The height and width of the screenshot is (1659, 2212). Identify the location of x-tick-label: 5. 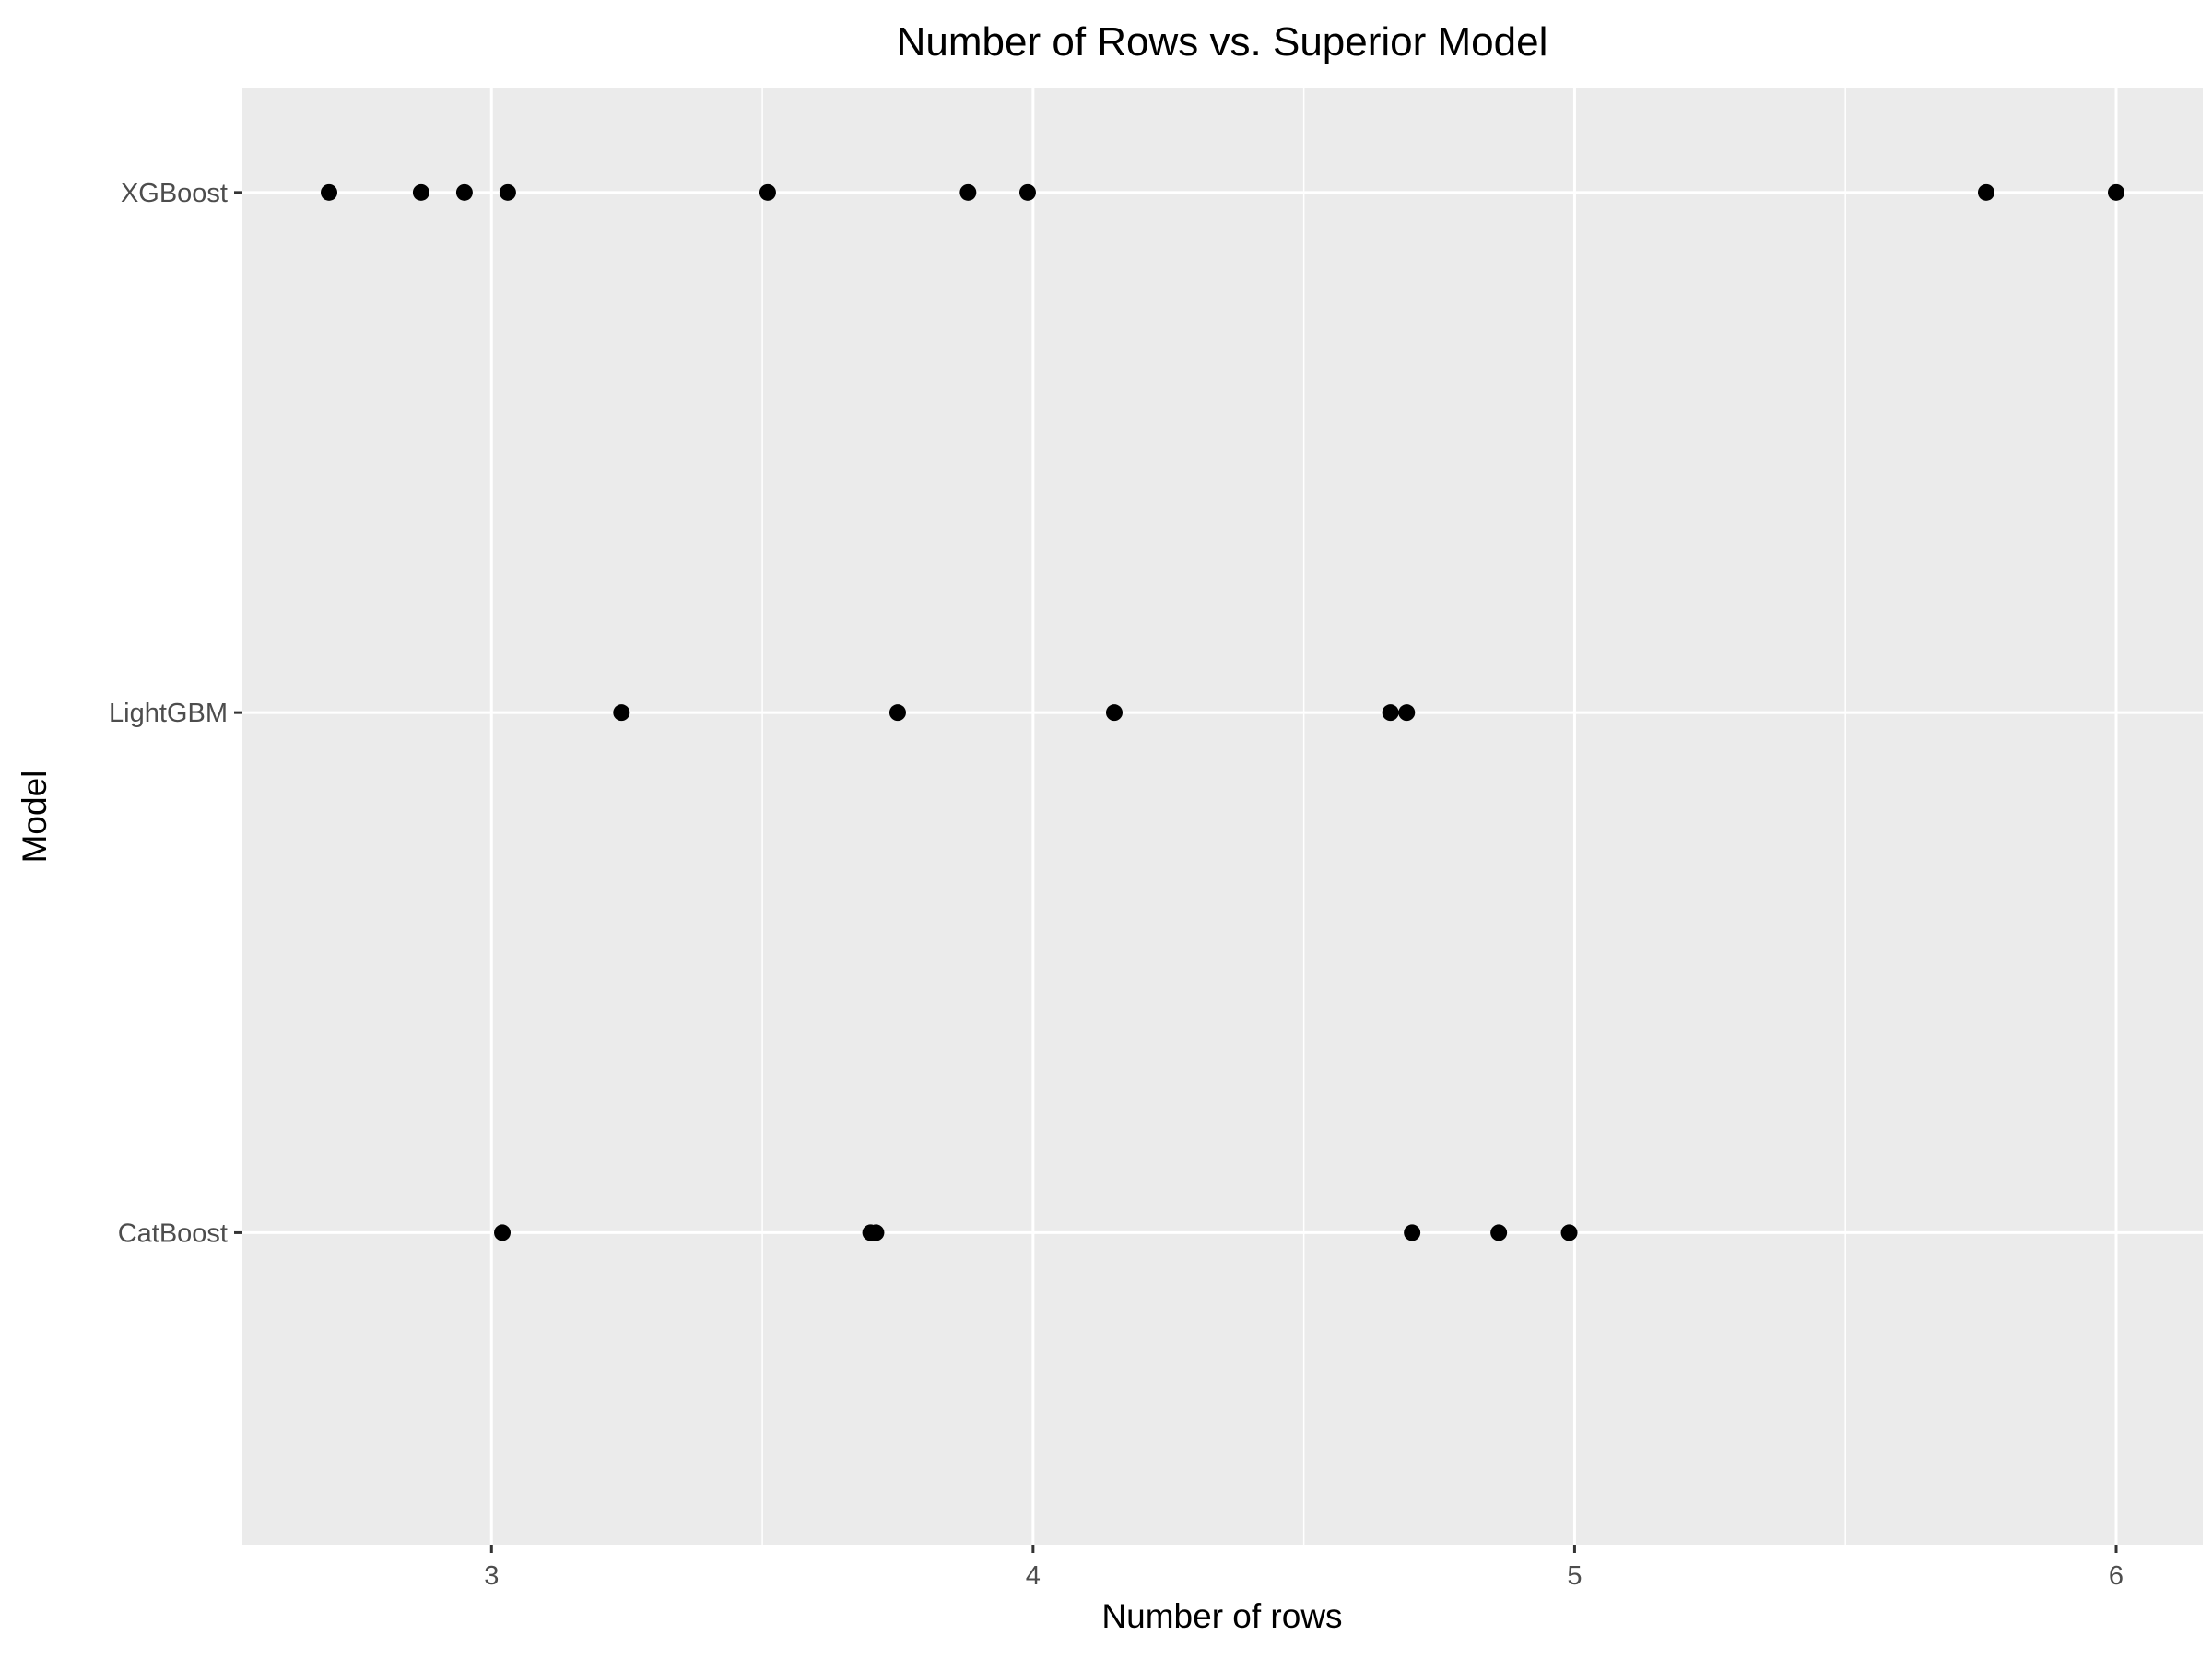
(1574, 1576).